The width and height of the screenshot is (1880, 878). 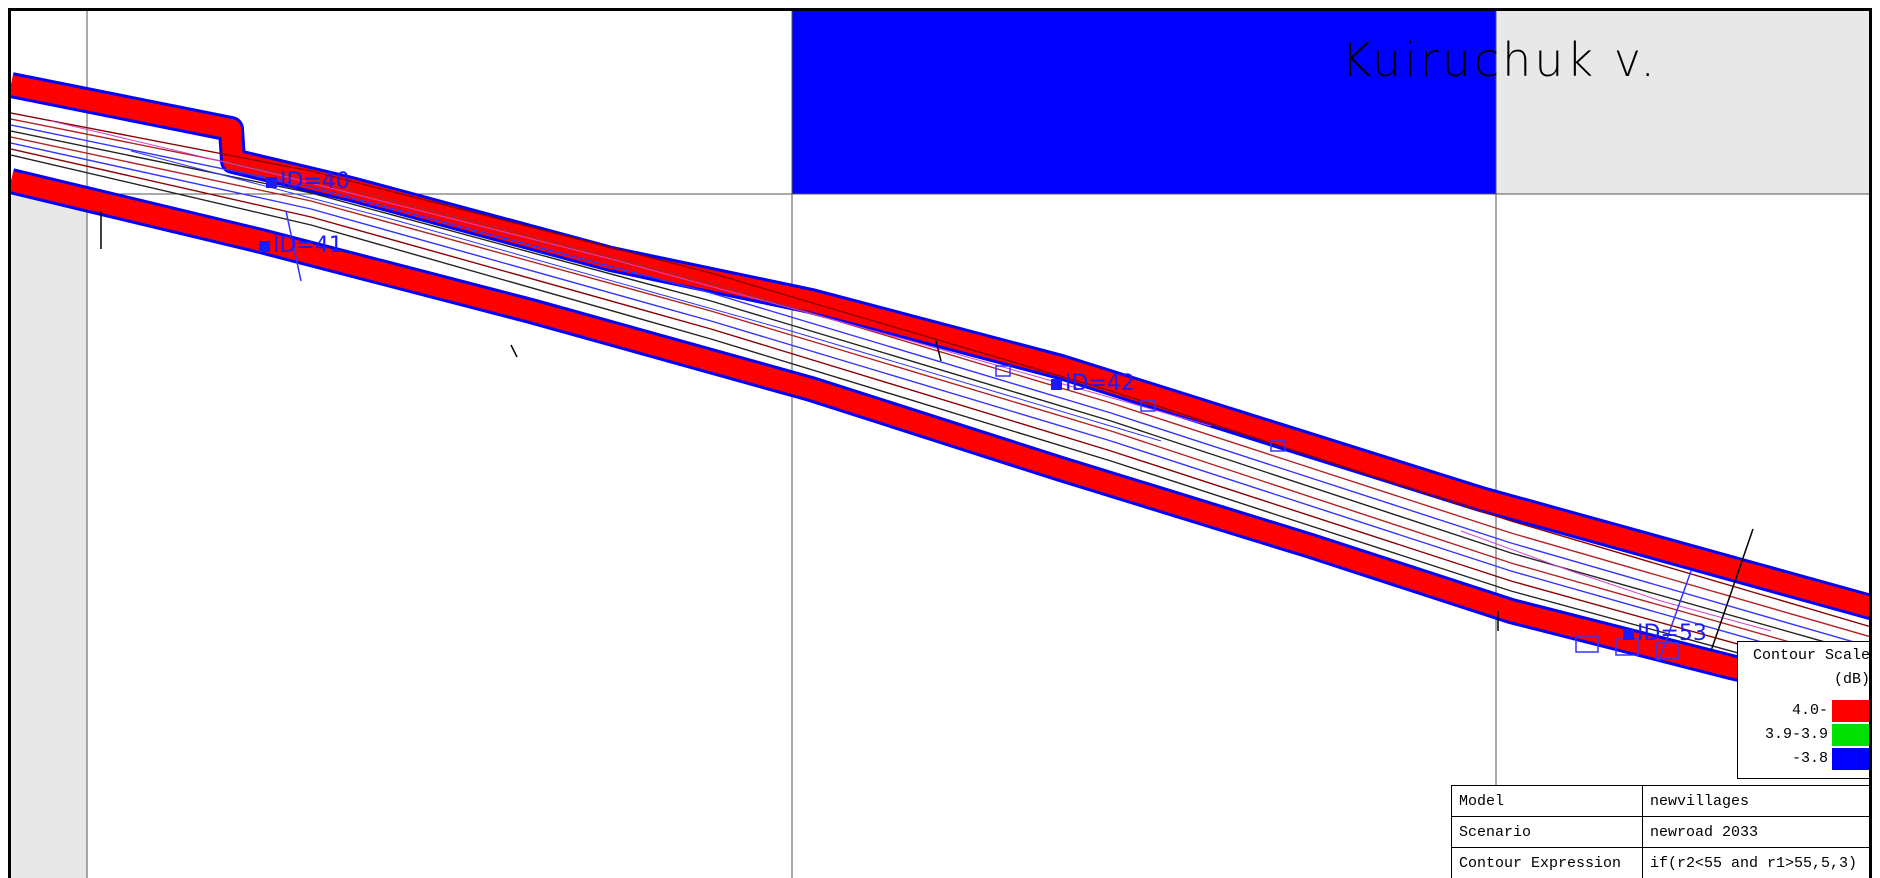 I want to click on info-key: Scenario, so click(x=1547, y=832).